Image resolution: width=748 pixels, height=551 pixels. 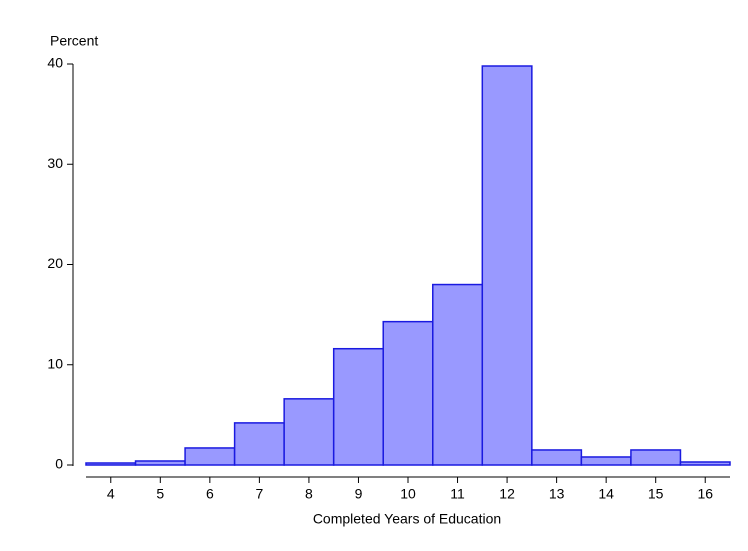 I want to click on y-tick-label: 40, so click(x=55, y=63).